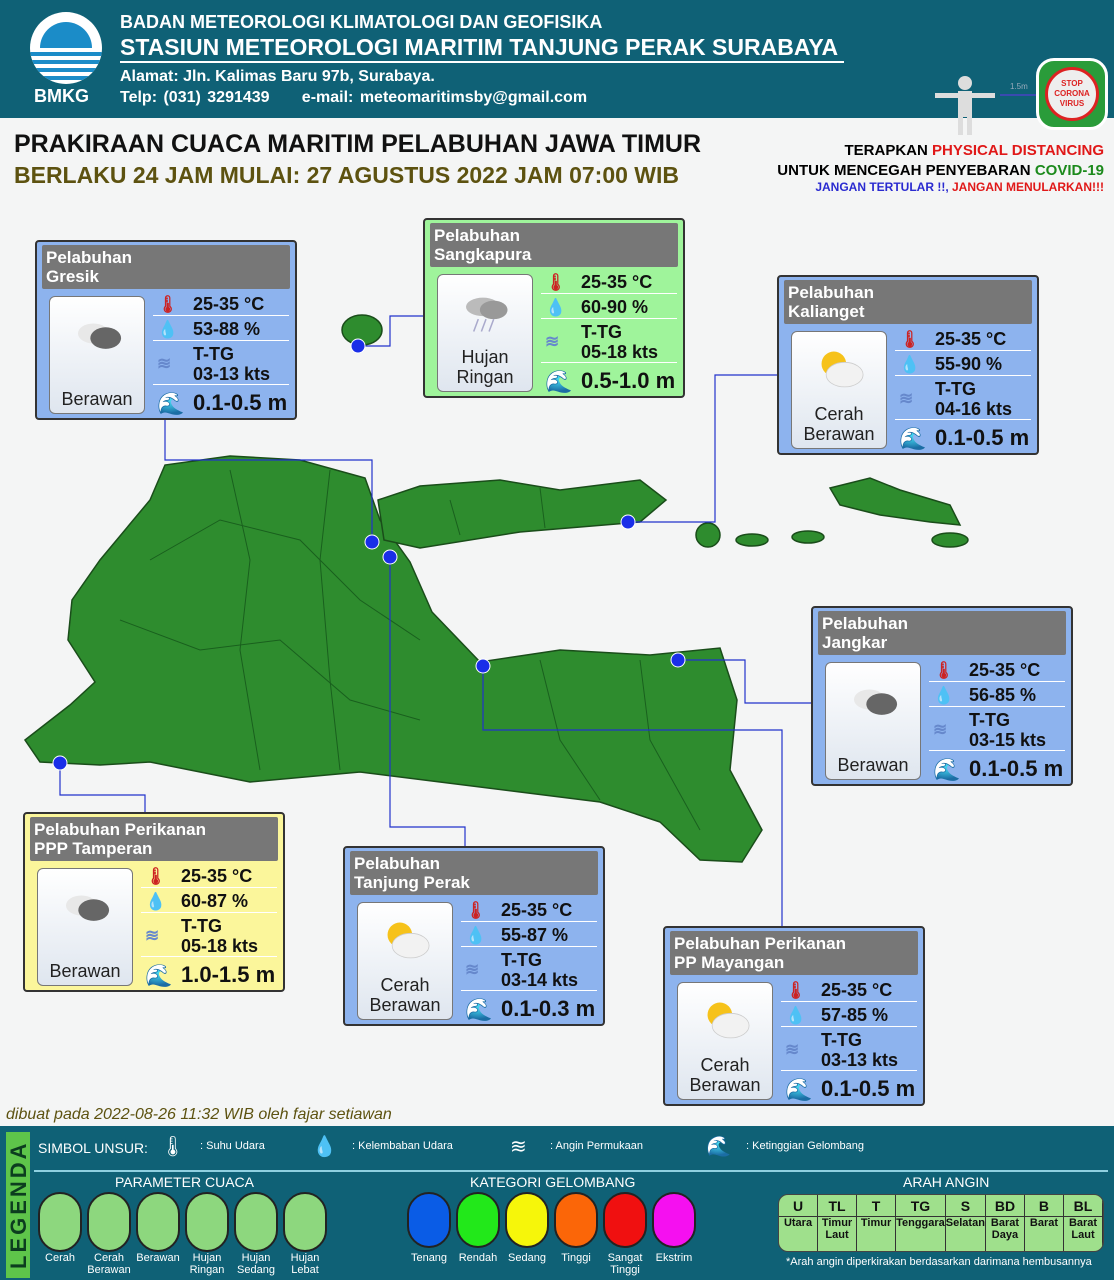  What do you see at coordinates (1018, 95) in the screenshot?
I see `distance-arrow` at bounding box center [1018, 95].